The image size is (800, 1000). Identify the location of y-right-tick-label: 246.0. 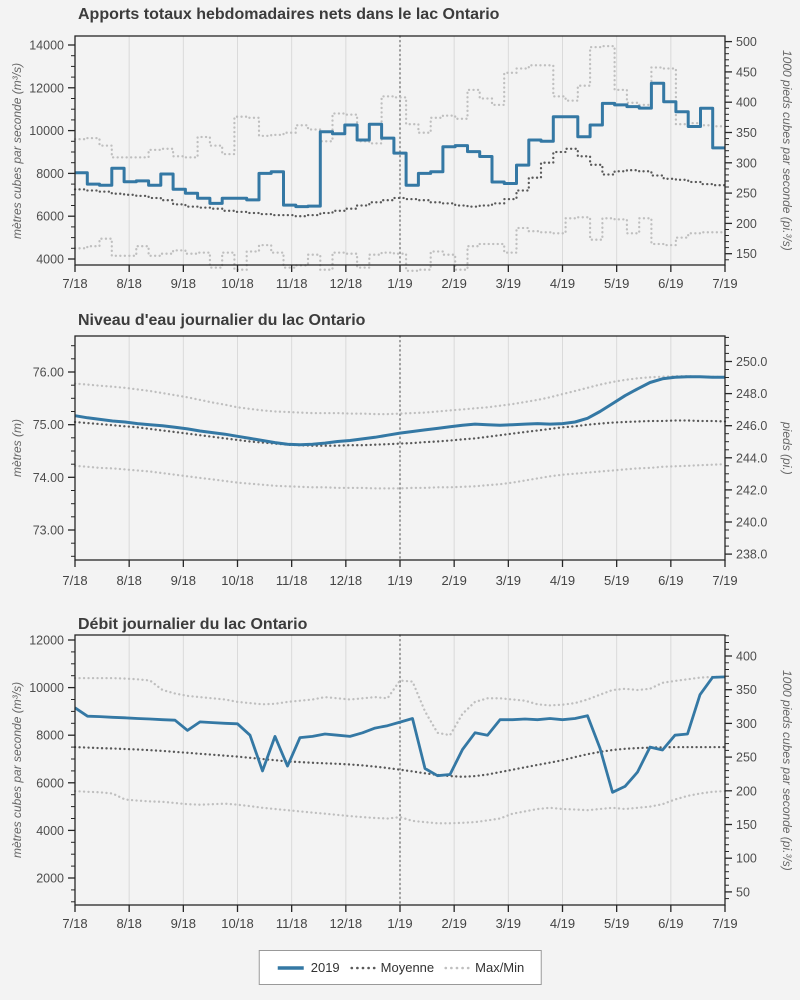
(751, 426).